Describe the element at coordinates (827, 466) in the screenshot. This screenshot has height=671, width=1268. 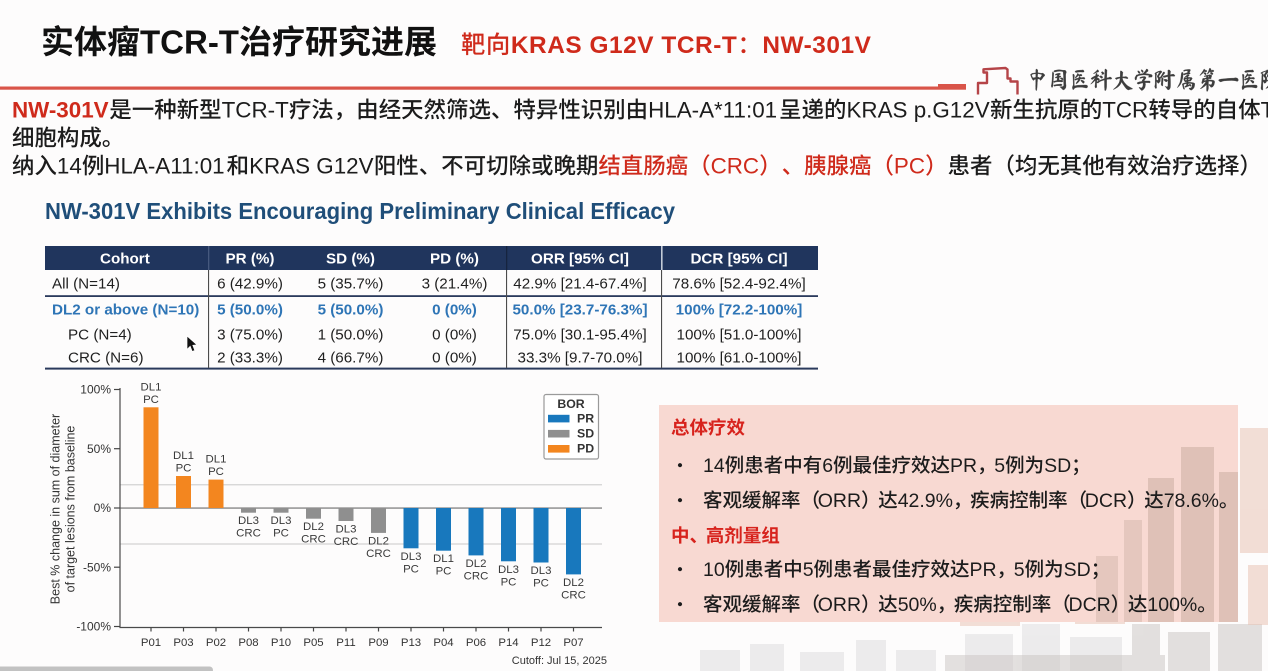
I see `svg-text: 6` at that location.